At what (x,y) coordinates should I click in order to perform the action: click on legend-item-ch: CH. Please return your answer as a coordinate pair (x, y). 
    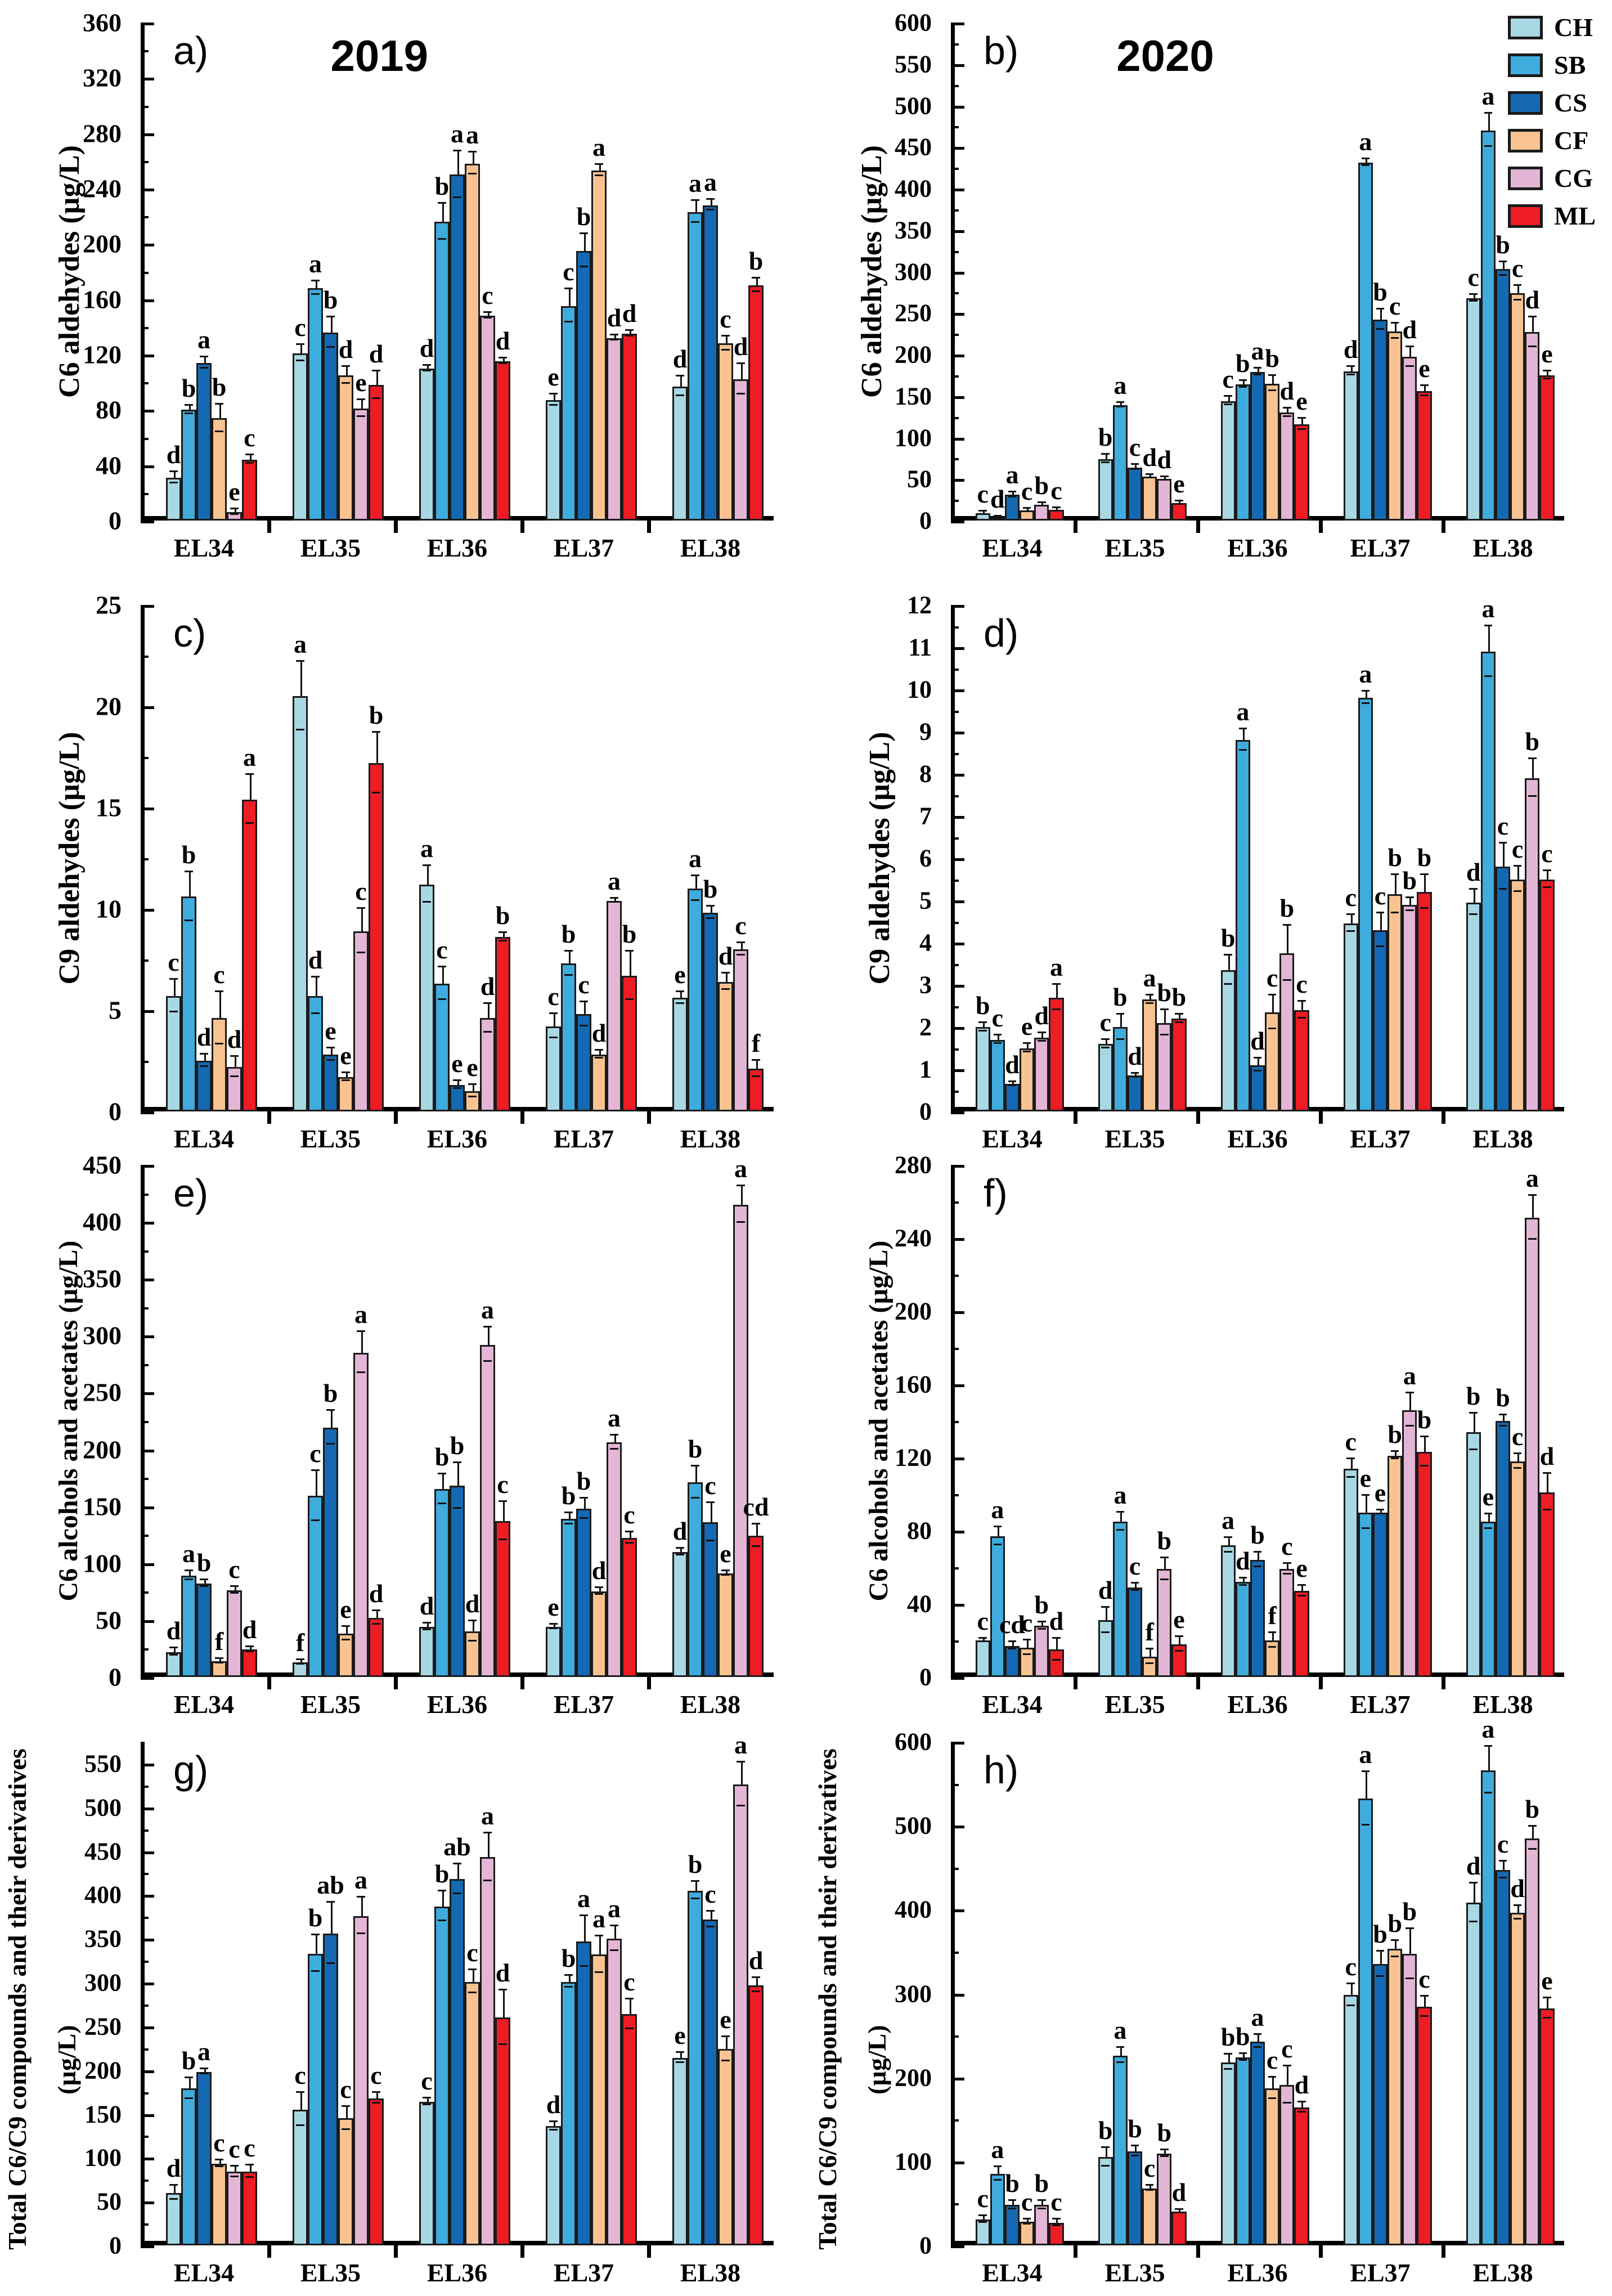
    Looking at the image, I should click on (1552, 27).